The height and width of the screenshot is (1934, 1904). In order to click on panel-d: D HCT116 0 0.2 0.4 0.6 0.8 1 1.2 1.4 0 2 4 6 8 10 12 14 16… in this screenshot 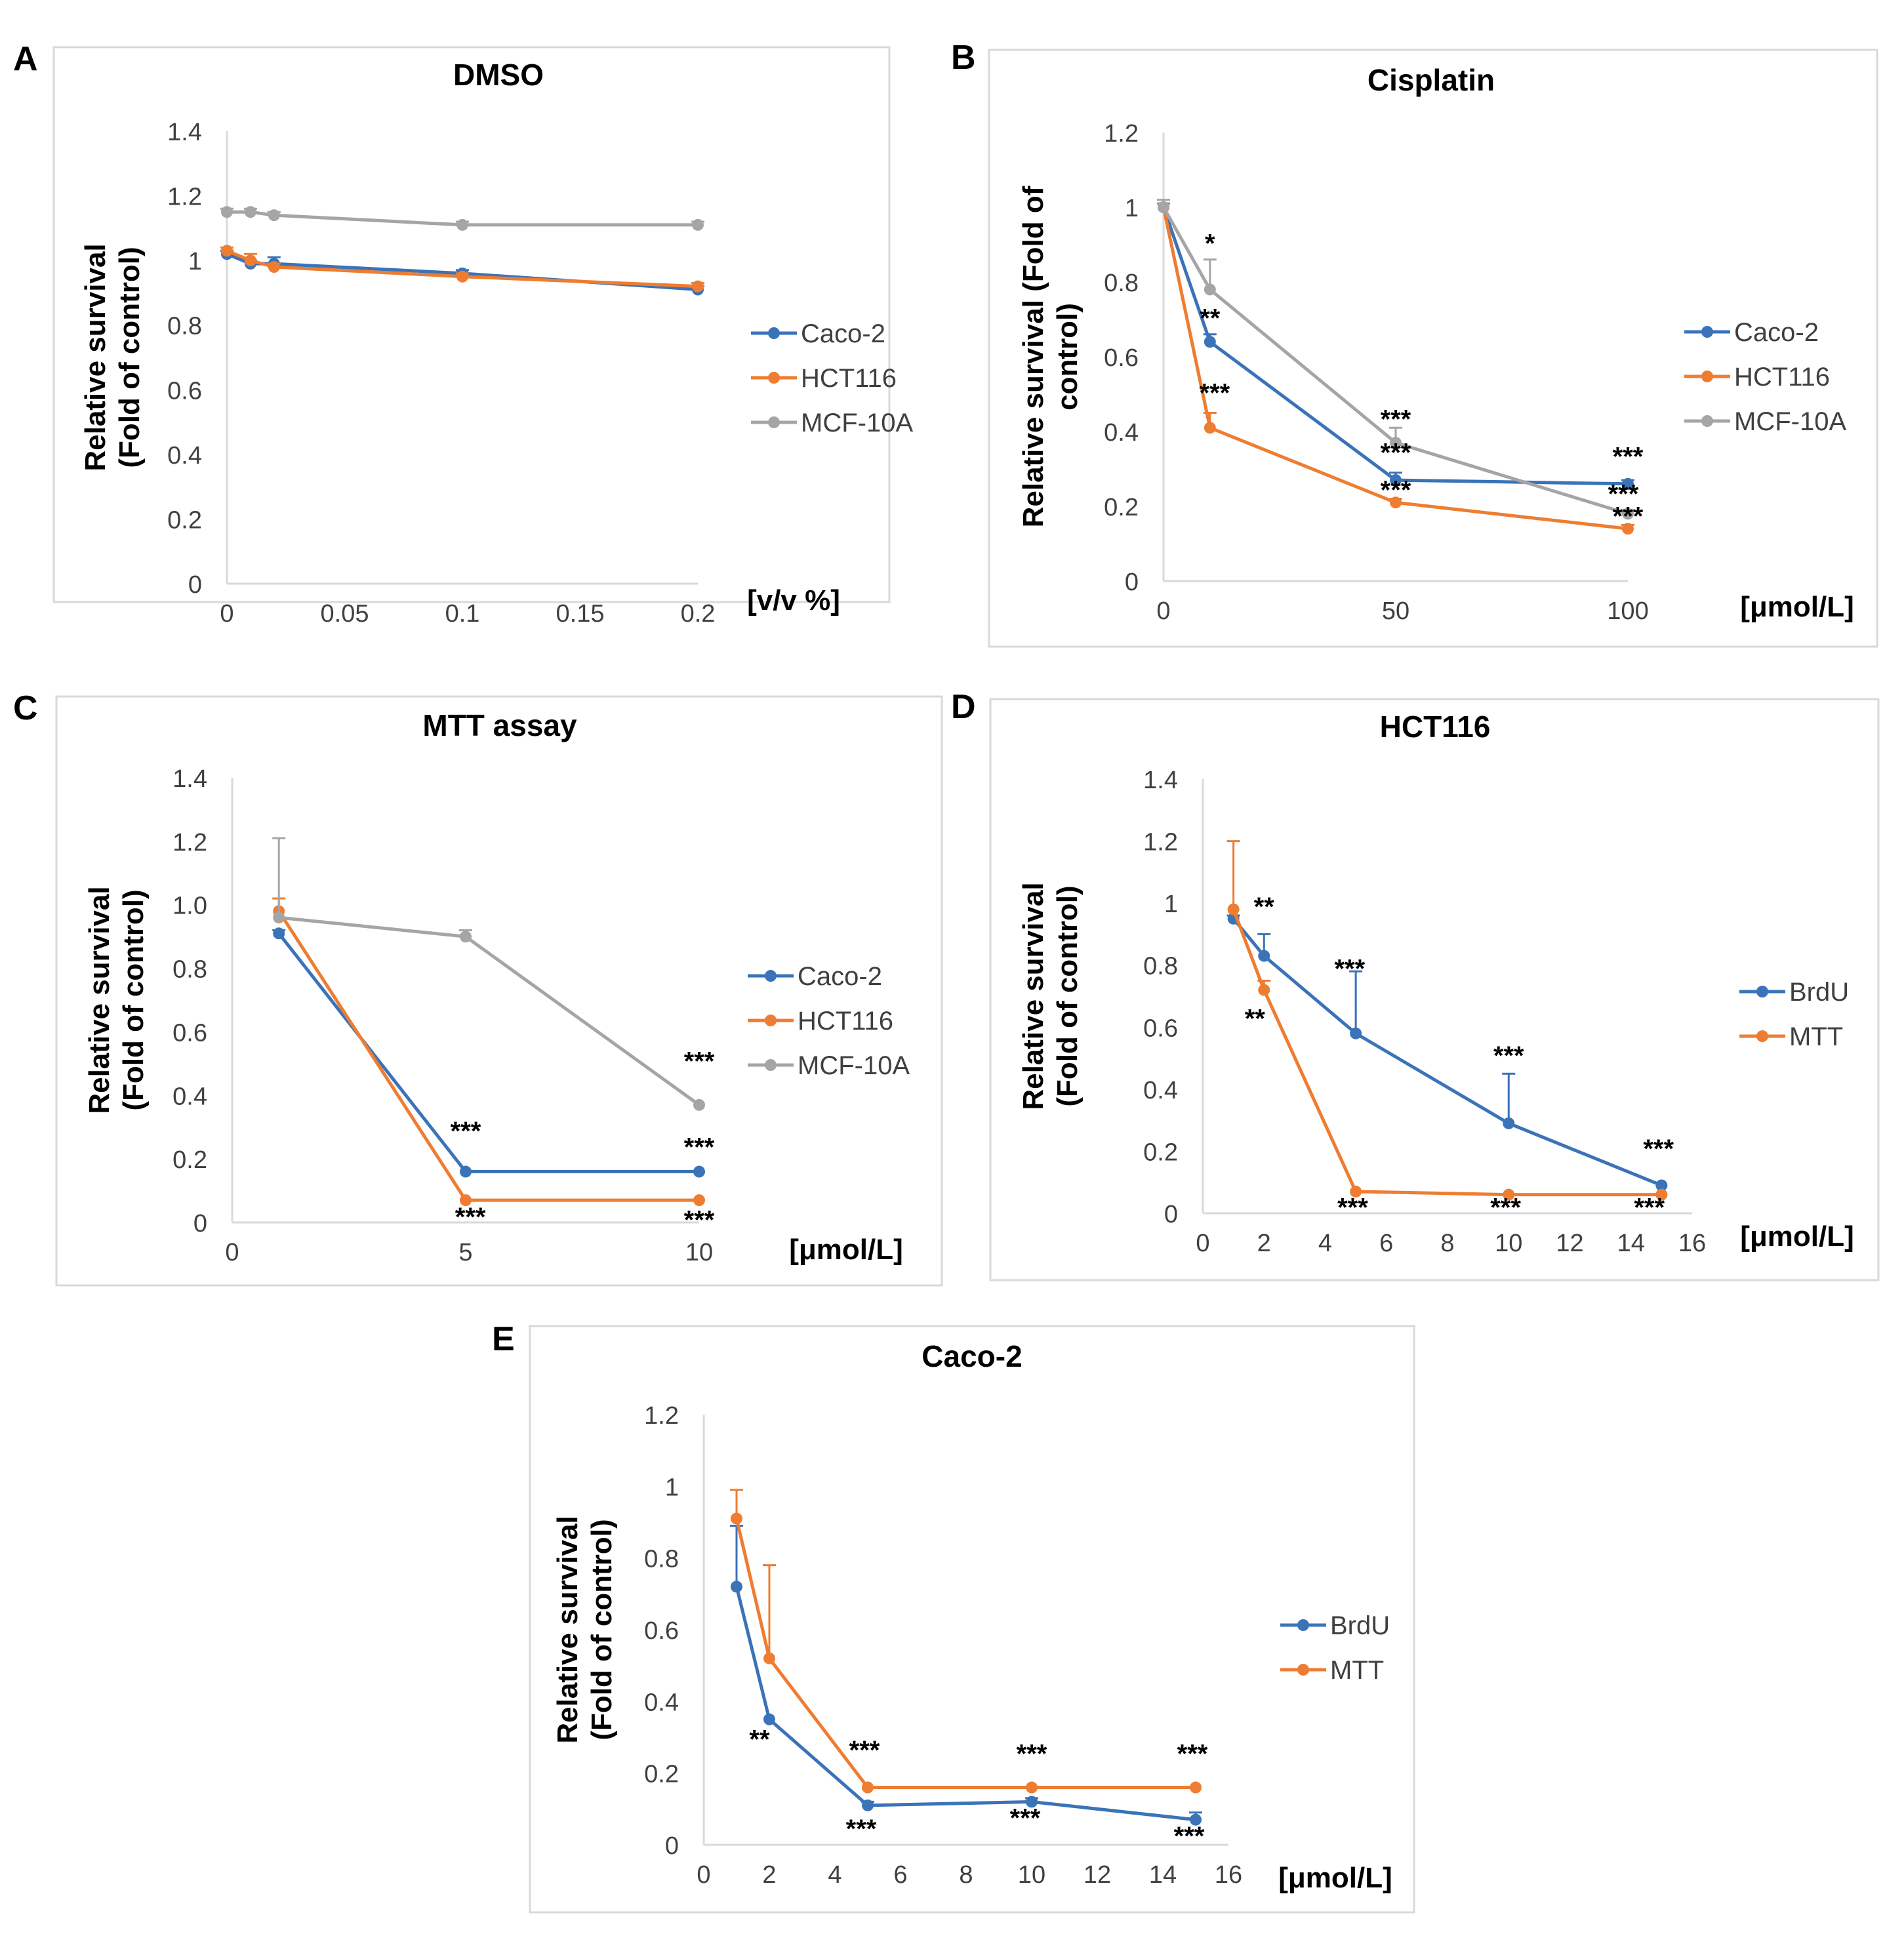, I will do `click(1415, 984)`.